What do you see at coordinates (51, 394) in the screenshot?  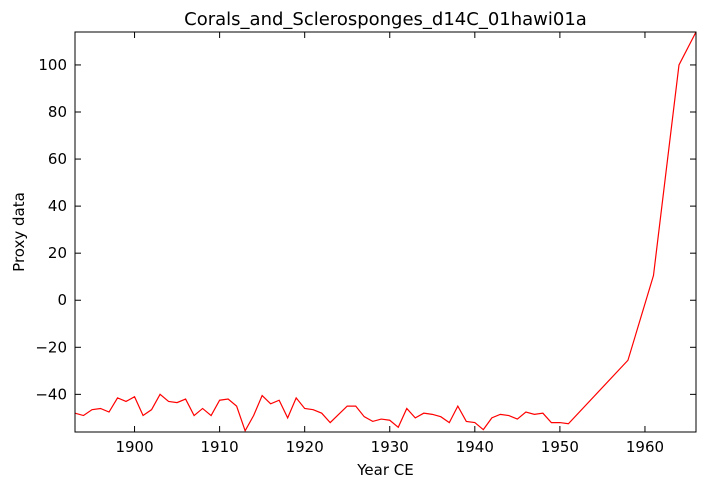 I see `y-tick-label: −40` at bounding box center [51, 394].